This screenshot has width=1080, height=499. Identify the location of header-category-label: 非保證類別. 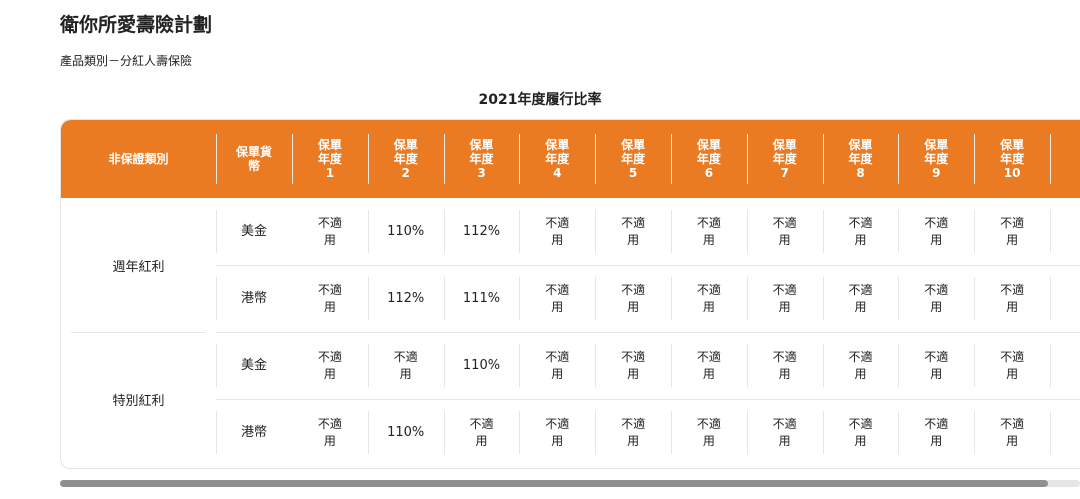
(138, 159).